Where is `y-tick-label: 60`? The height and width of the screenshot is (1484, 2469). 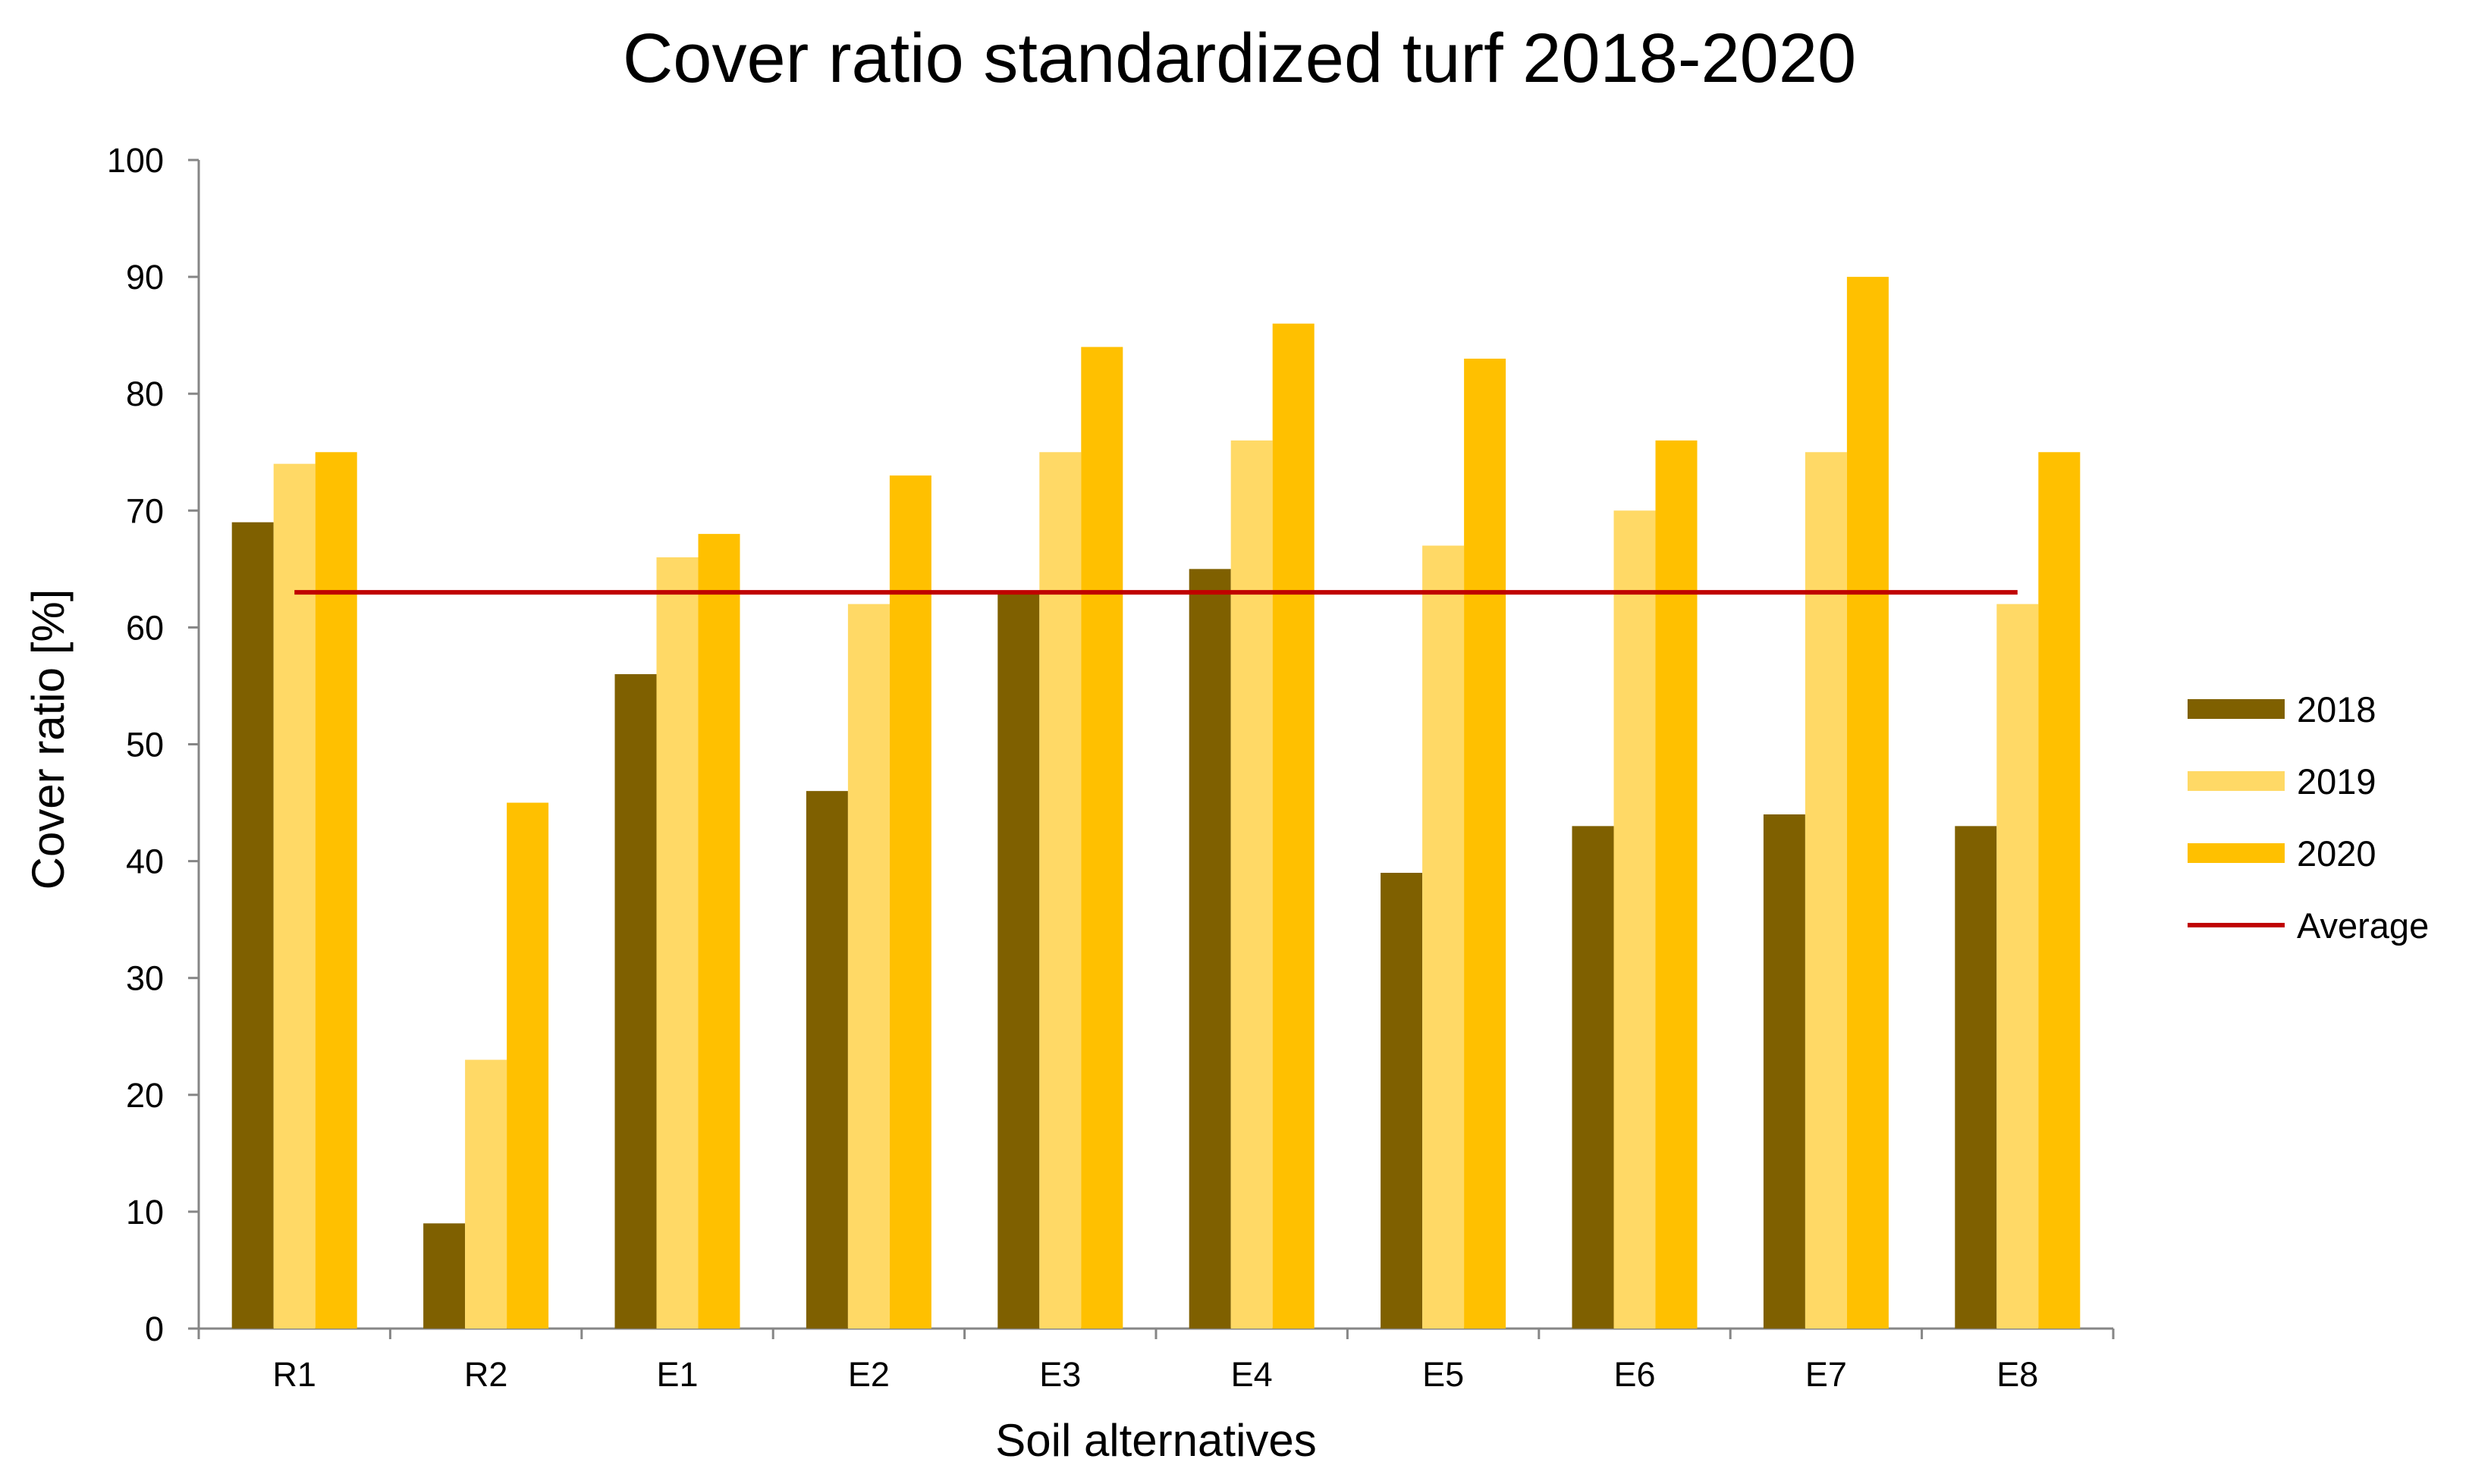
y-tick-label: 60 is located at coordinates (145, 627).